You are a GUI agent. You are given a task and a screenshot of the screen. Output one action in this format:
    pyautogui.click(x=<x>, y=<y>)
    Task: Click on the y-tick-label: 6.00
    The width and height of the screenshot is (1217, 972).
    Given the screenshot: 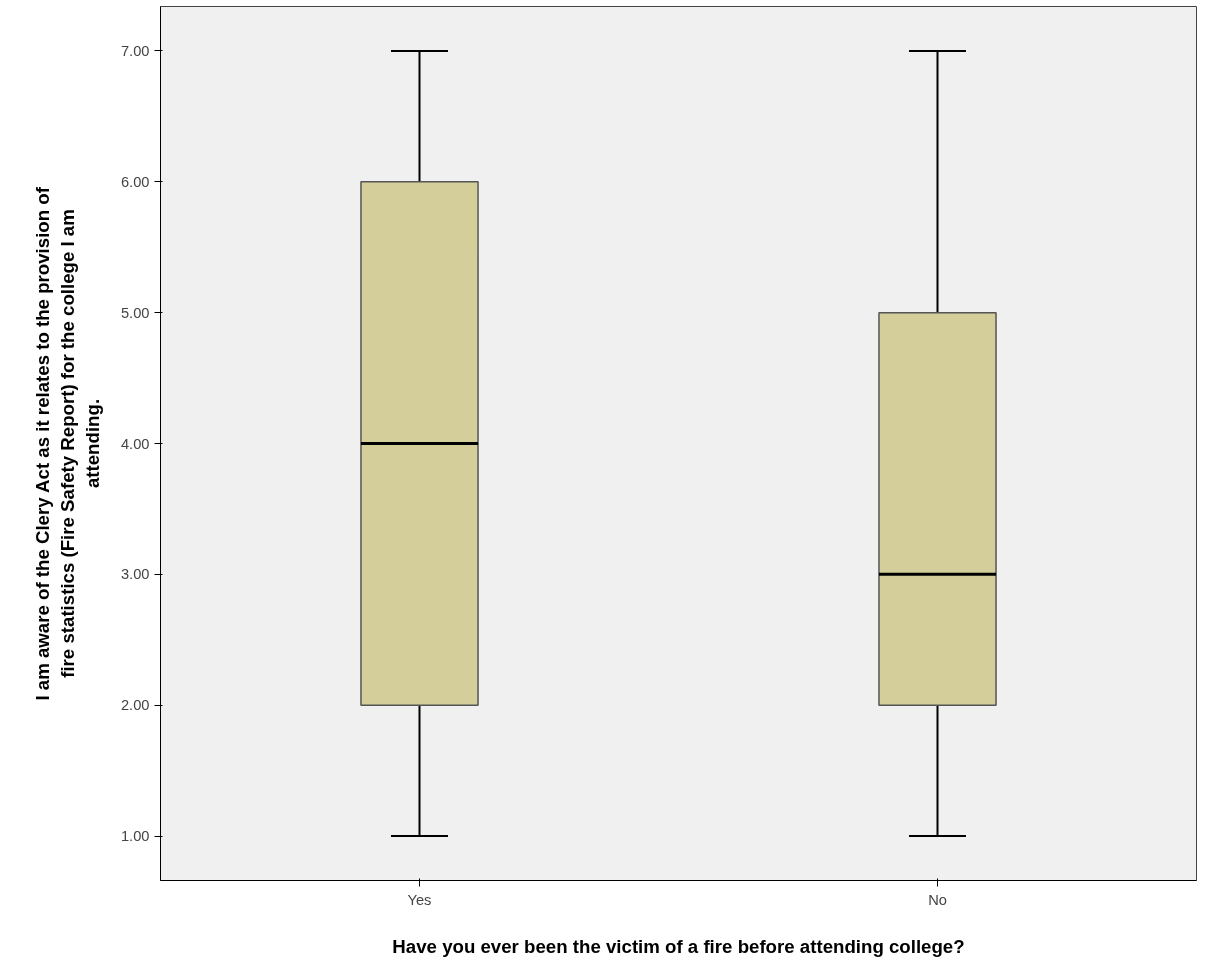 What is the action you would take?
    pyautogui.click(x=135, y=181)
    